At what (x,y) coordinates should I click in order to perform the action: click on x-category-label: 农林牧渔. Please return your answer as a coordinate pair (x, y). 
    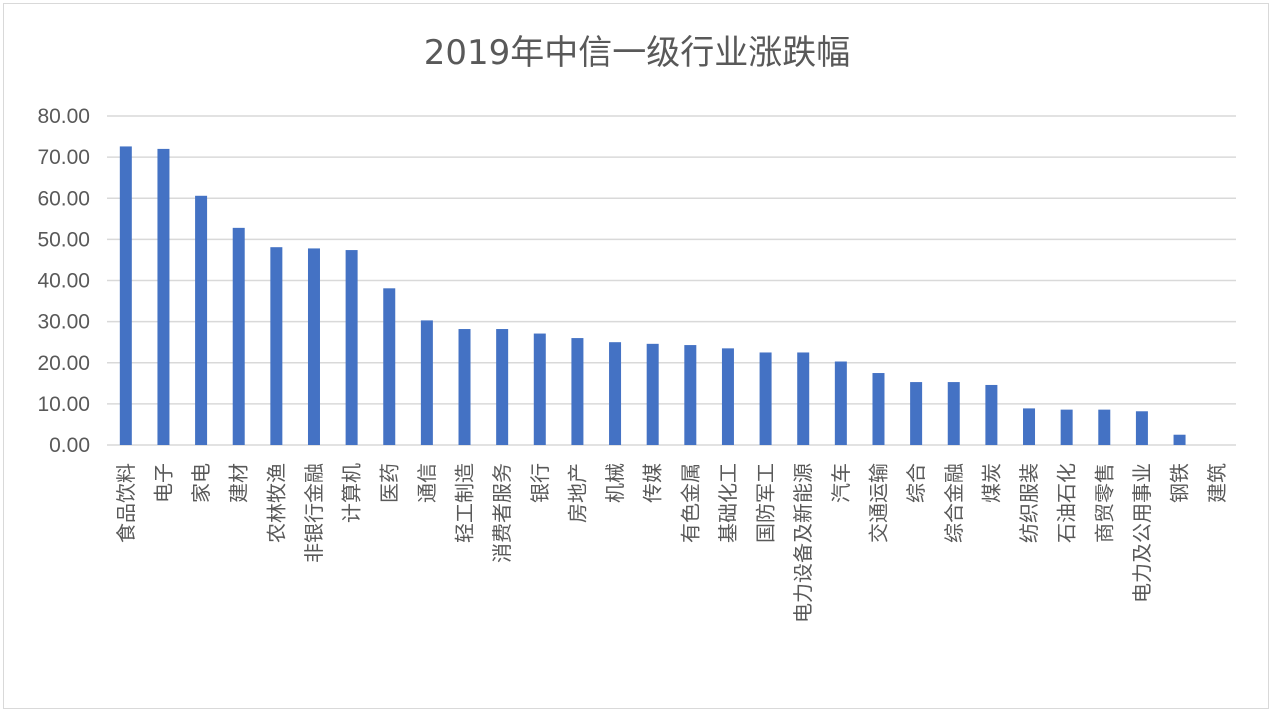
    Looking at the image, I should click on (276, 503).